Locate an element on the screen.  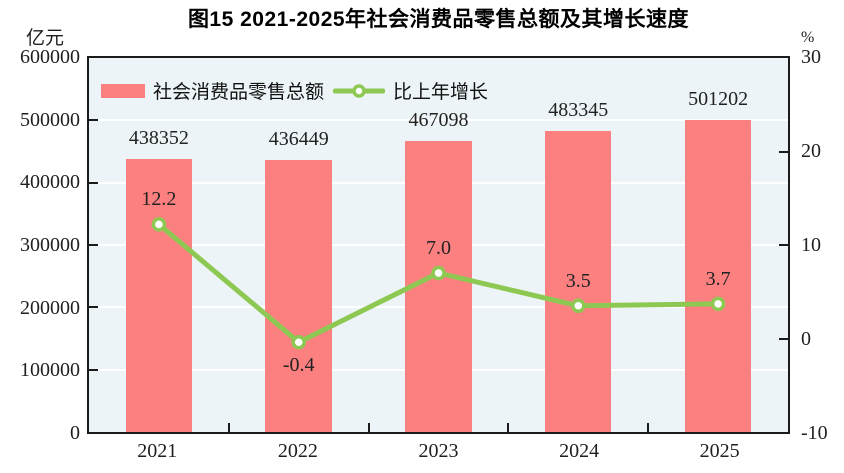
x-axis-label-2022: 2022 is located at coordinates (297, 451).